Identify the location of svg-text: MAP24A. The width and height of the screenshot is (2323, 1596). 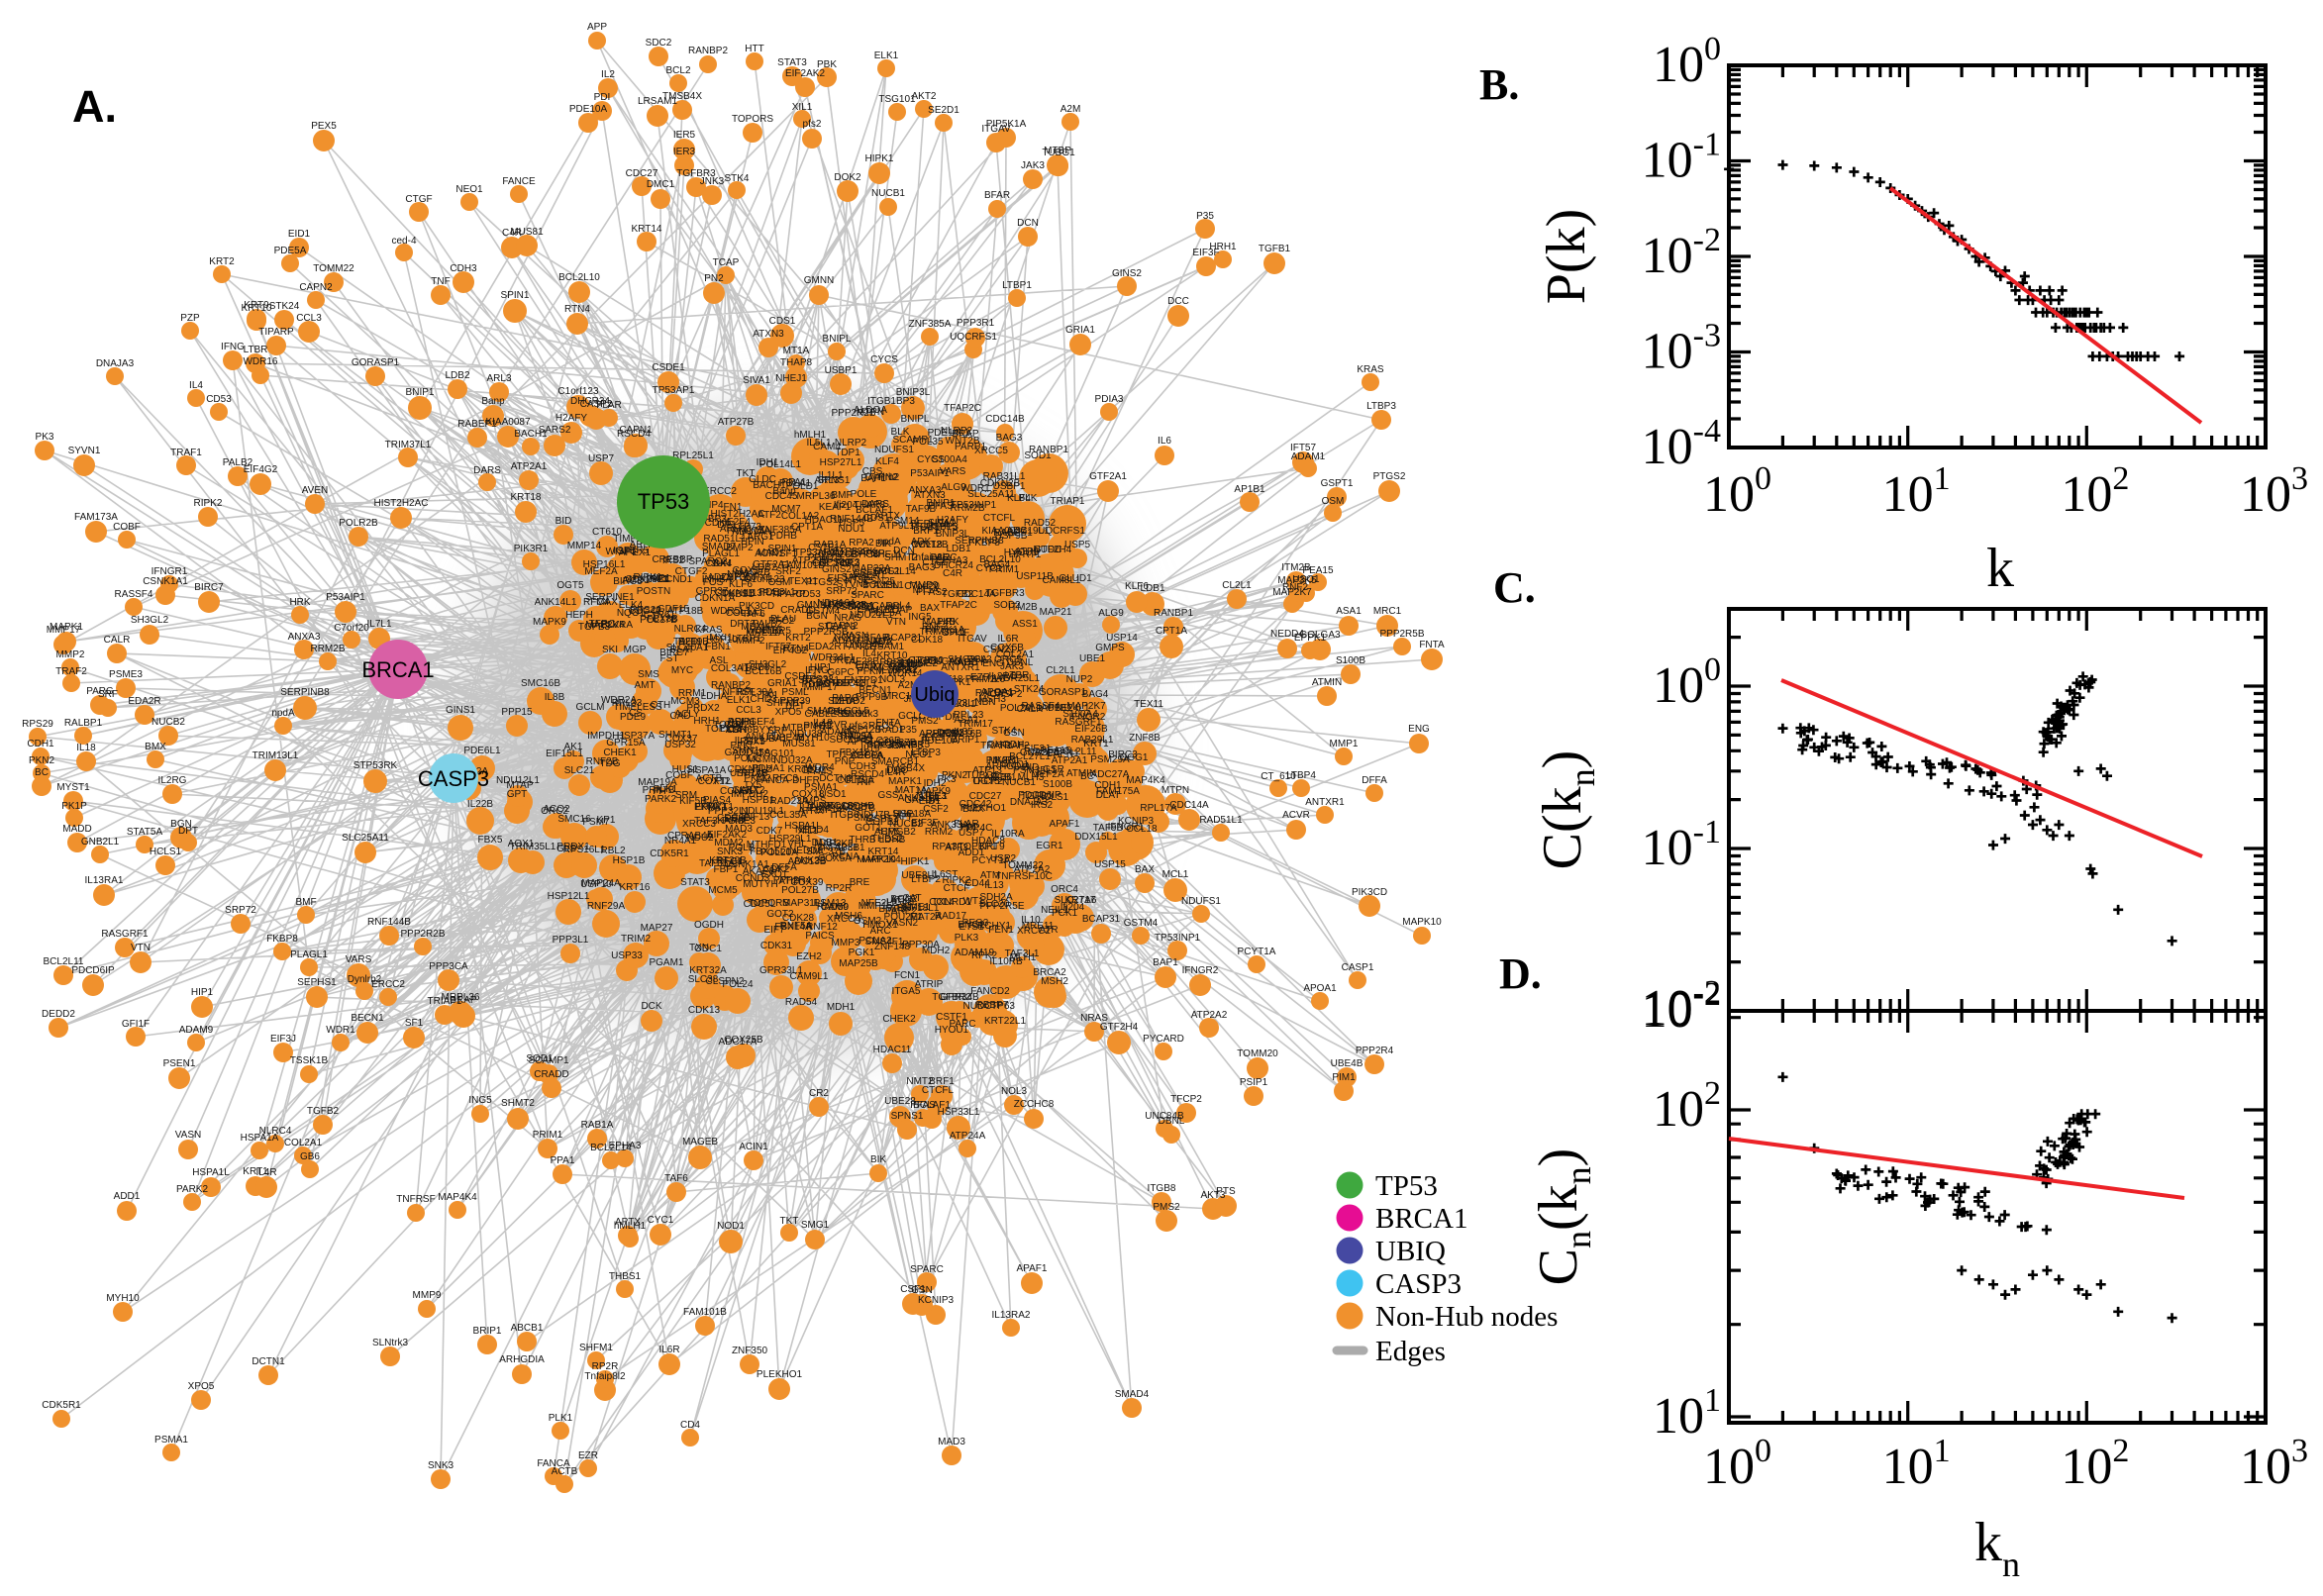
(601, 883).